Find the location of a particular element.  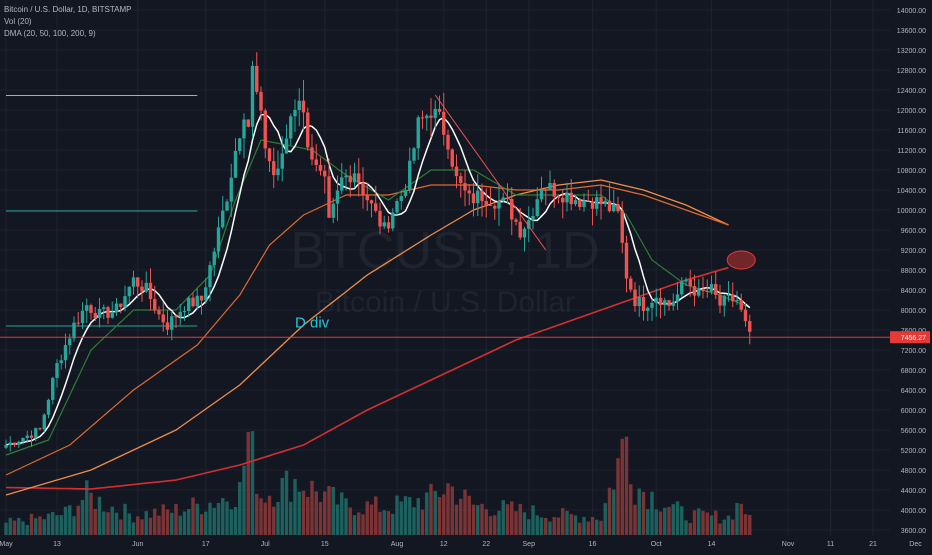

time-tick-label: Aug is located at coordinates (397, 544).